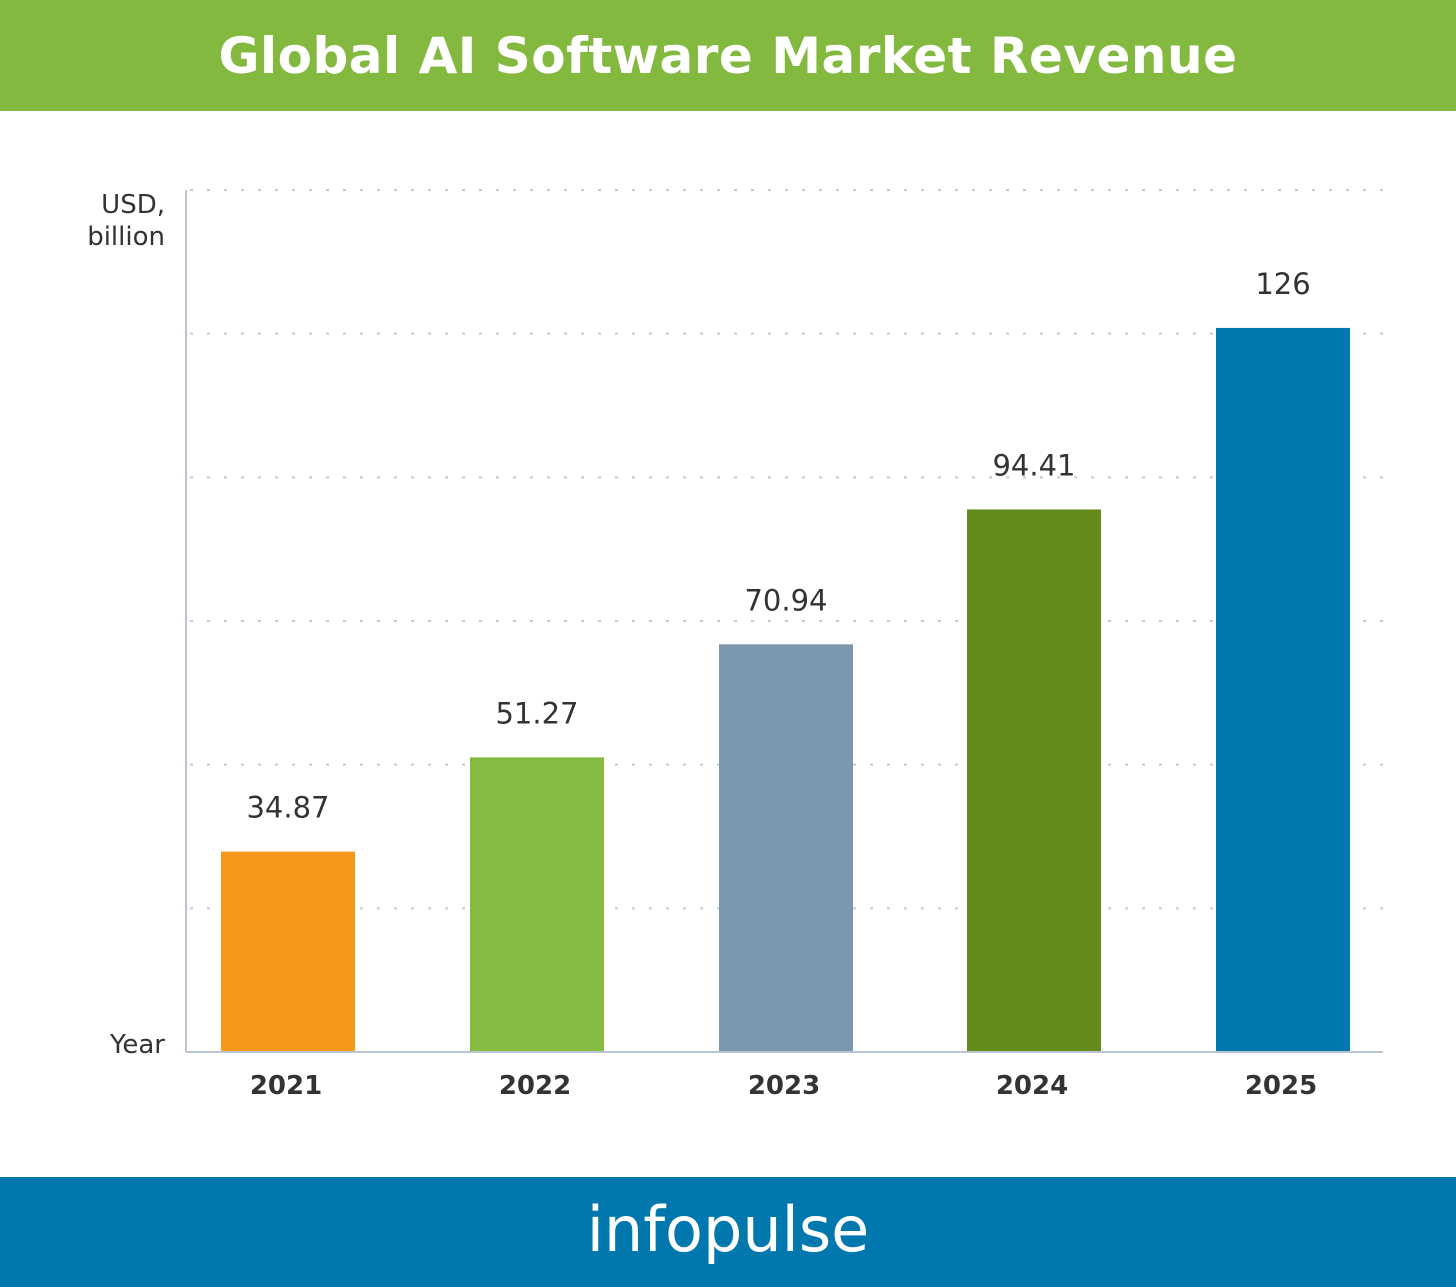  What do you see at coordinates (537, 904) in the screenshot?
I see `bar-2022` at bounding box center [537, 904].